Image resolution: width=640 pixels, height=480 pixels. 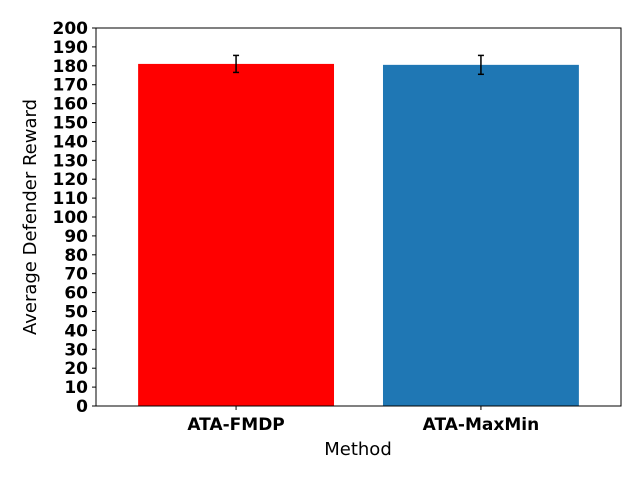 What do you see at coordinates (71, 124) in the screenshot?
I see `y-tick-label: 150` at bounding box center [71, 124].